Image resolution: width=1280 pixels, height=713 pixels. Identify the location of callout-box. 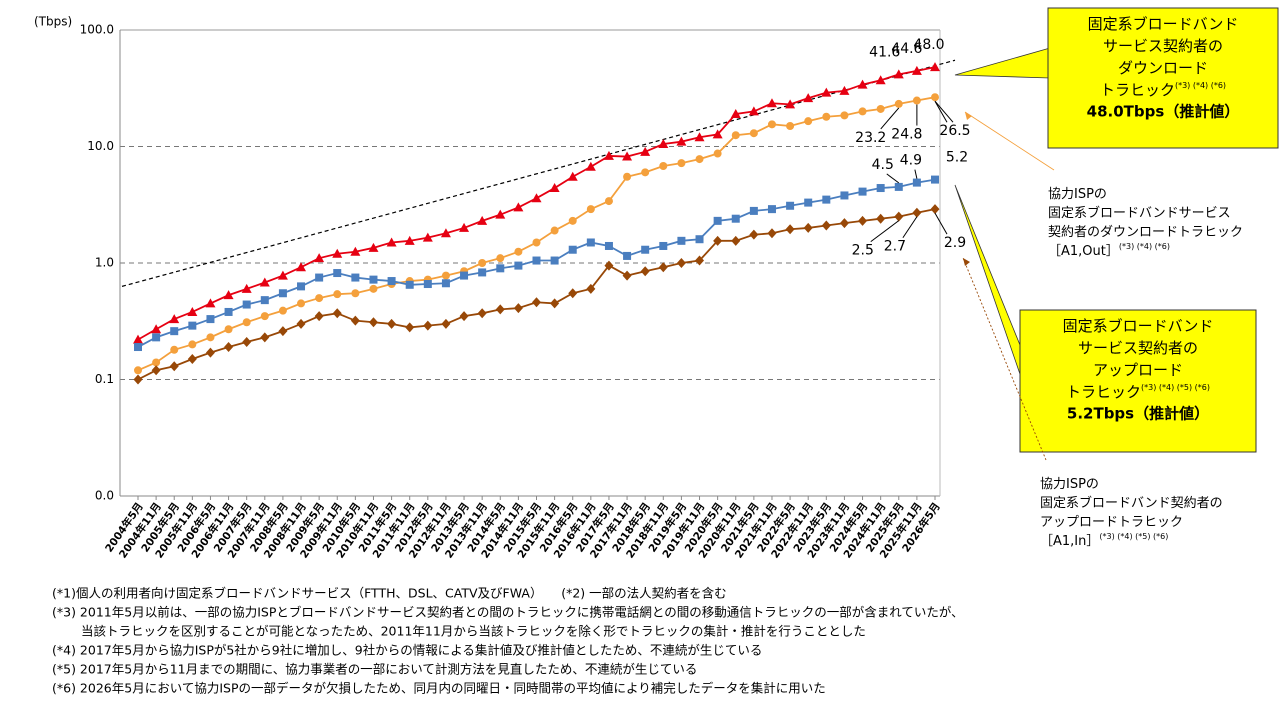
(1163, 78).